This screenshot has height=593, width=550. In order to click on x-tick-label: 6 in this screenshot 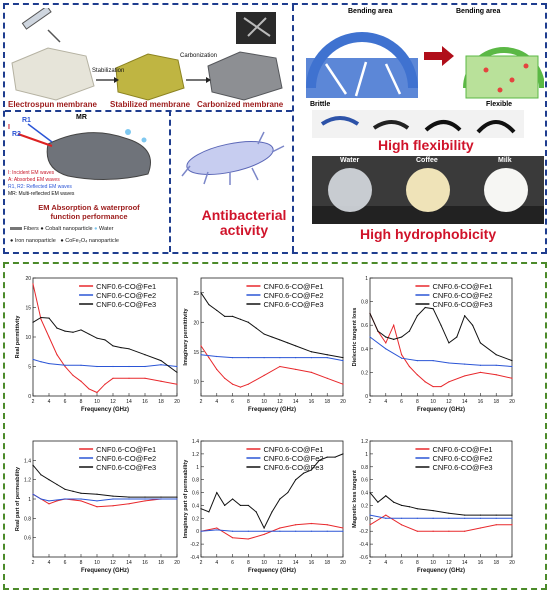, I will do `click(65, 563)`.